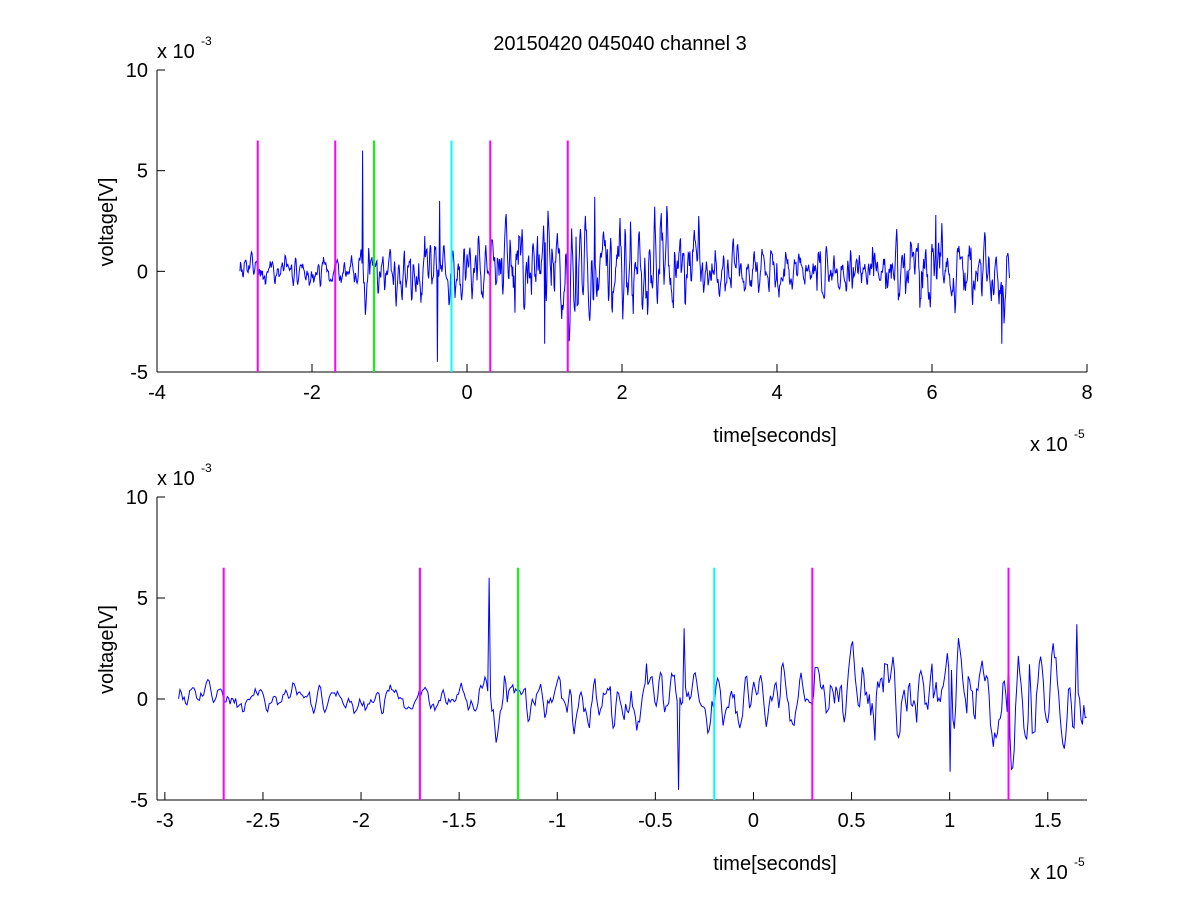 This screenshot has width=1200, height=906. What do you see at coordinates (776, 393) in the screenshot?
I see `x-tick-label: 4` at bounding box center [776, 393].